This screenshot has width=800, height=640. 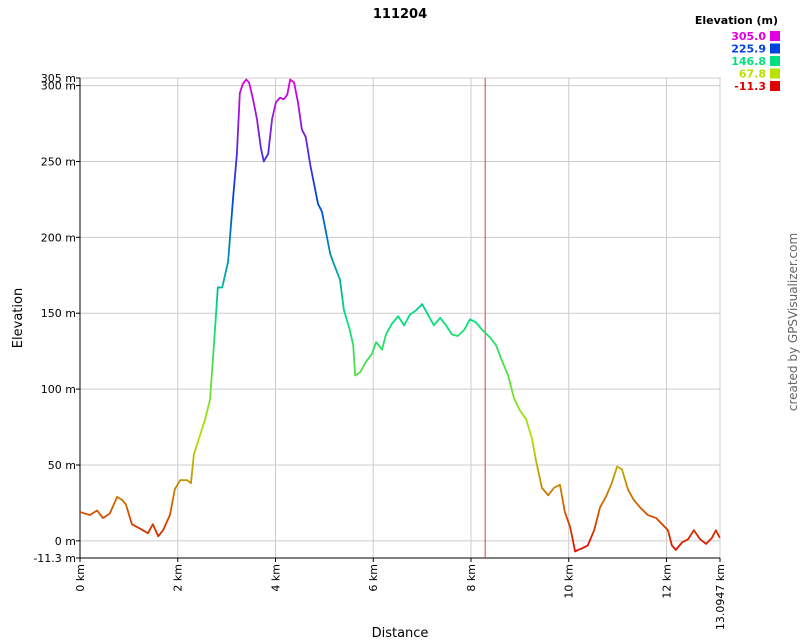 What do you see at coordinates (720, 597) in the screenshot?
I see `x-tick-label: 13.0947 km` at bounding box center [720, 597].